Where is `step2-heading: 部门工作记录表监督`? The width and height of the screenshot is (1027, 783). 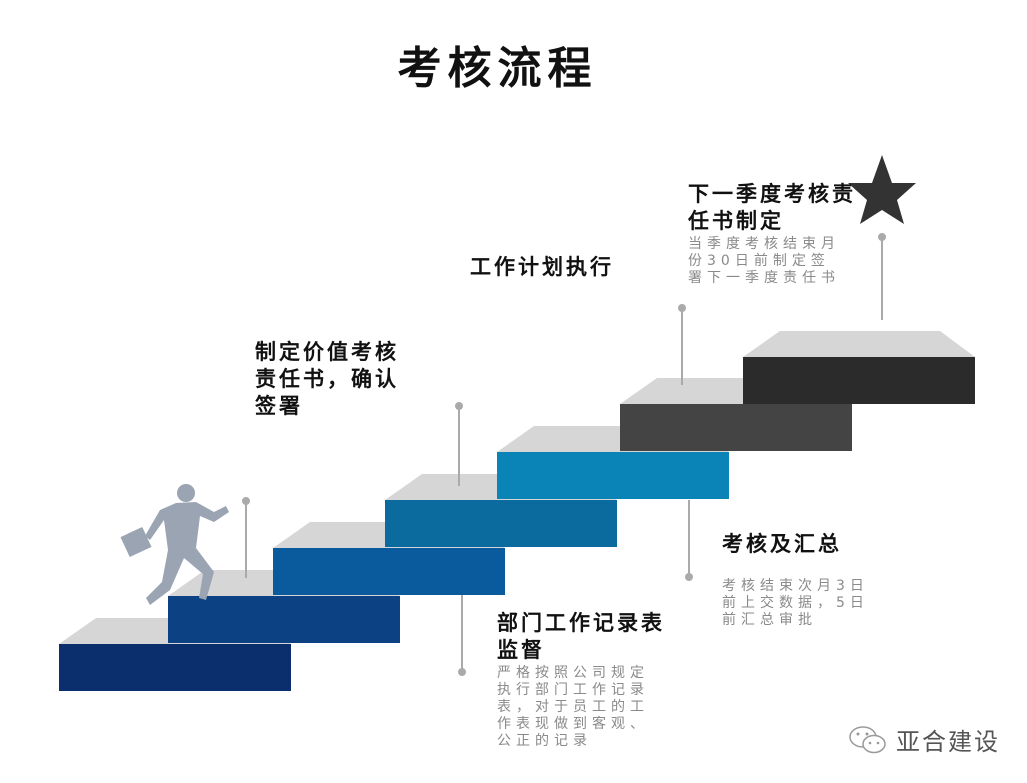 step2-heading: 部门工作记录表监督 is located at coordinates (581, 636).